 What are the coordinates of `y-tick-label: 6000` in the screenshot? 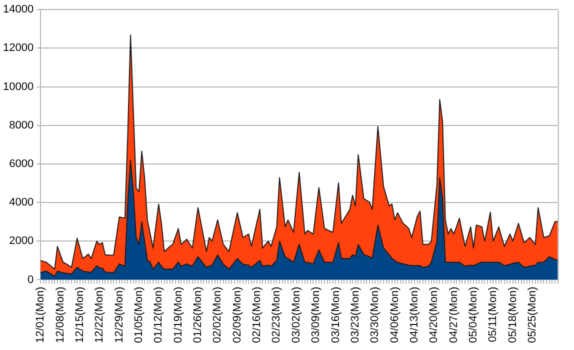 It's located at (21, 164).